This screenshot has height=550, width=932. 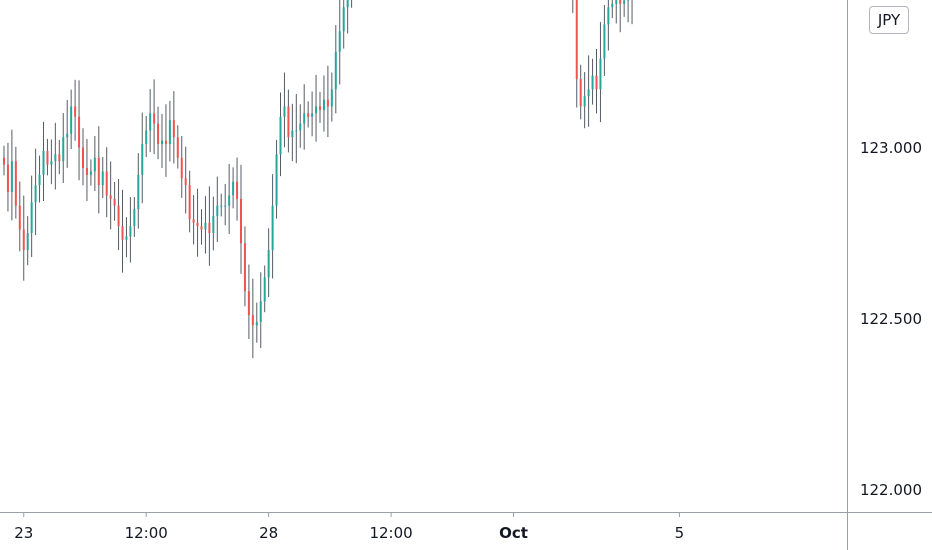 I want to click on price-tick-label: 122.500, so click(x=891, y=319).